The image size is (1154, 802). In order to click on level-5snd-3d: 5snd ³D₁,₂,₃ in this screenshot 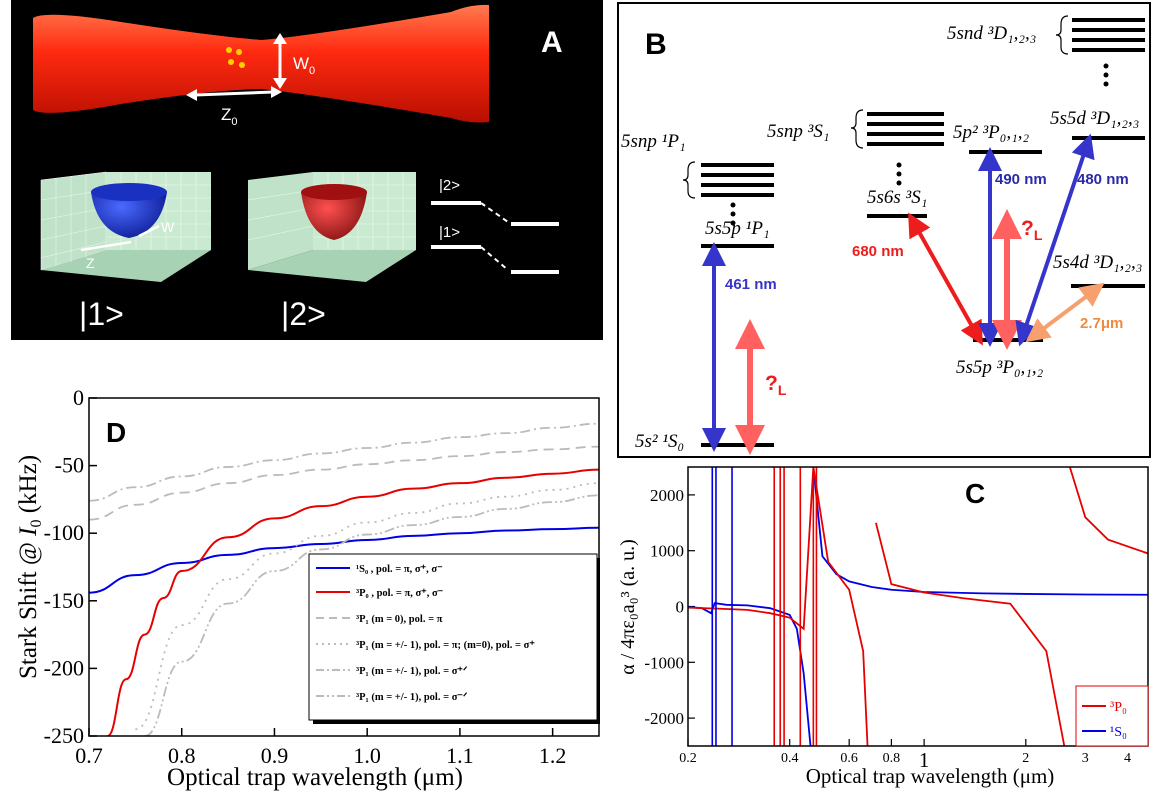, I will do `click(991, 33)`.